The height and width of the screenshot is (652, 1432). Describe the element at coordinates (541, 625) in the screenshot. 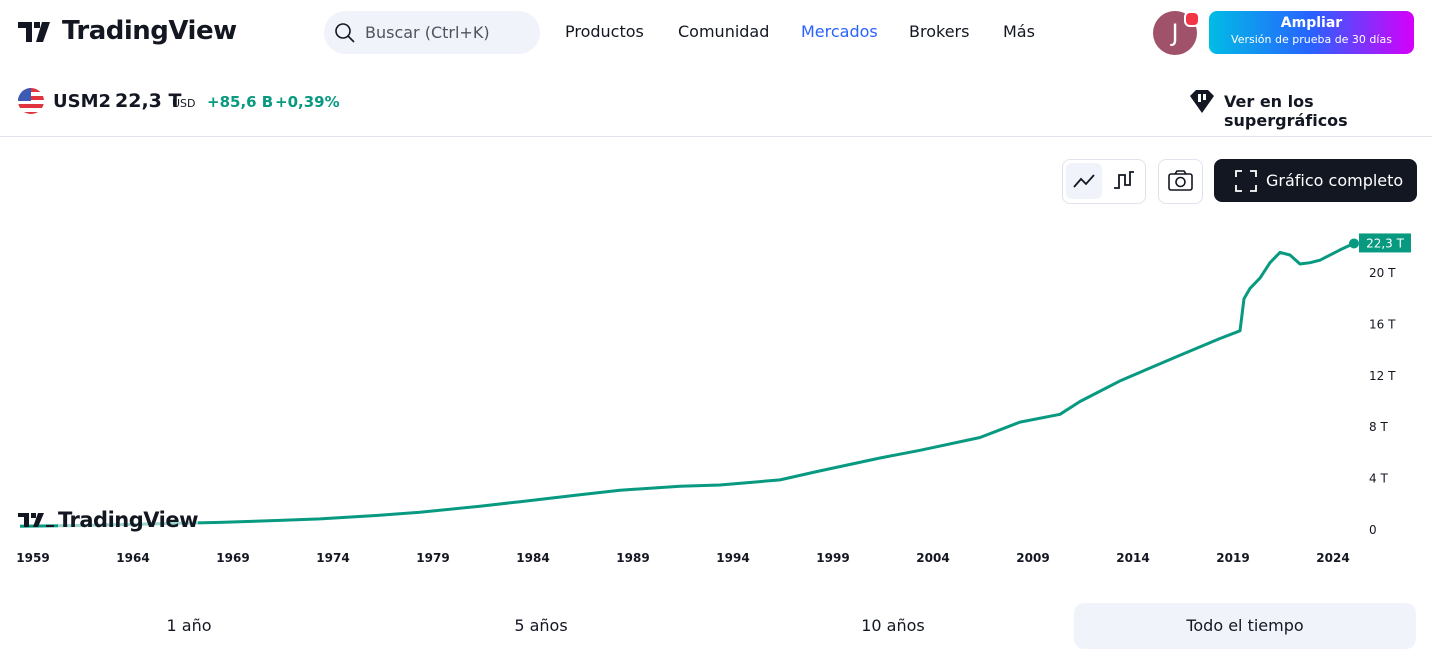

I see `range-button: 5 años` at that location.